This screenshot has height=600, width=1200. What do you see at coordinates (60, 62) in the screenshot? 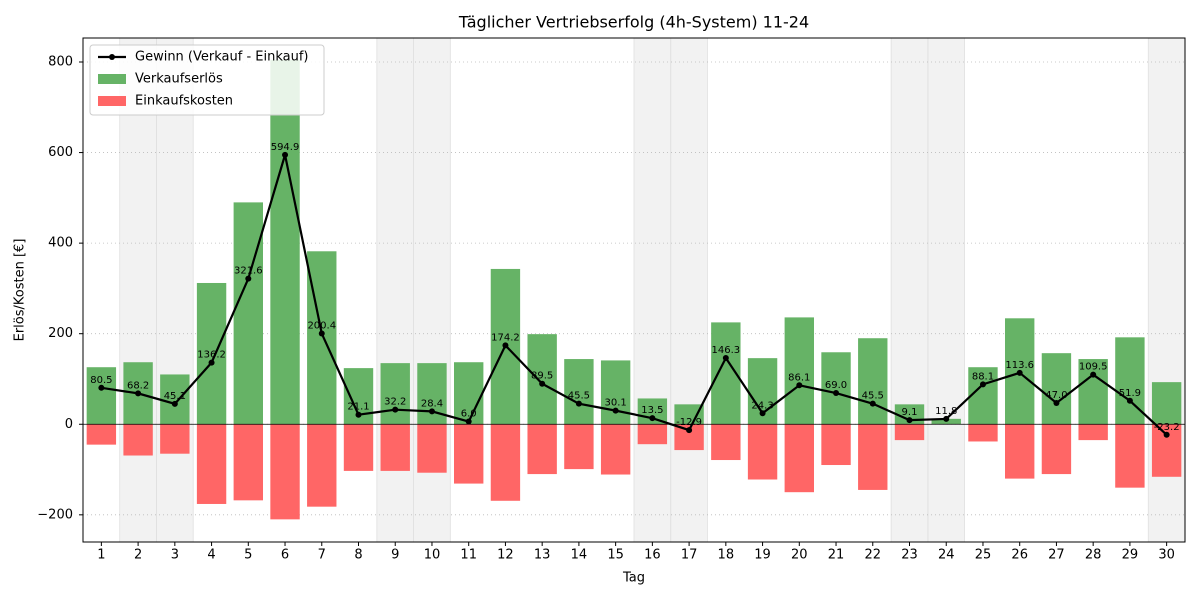
I see `y-tick-label: 800` at bounding box center [60, 62].